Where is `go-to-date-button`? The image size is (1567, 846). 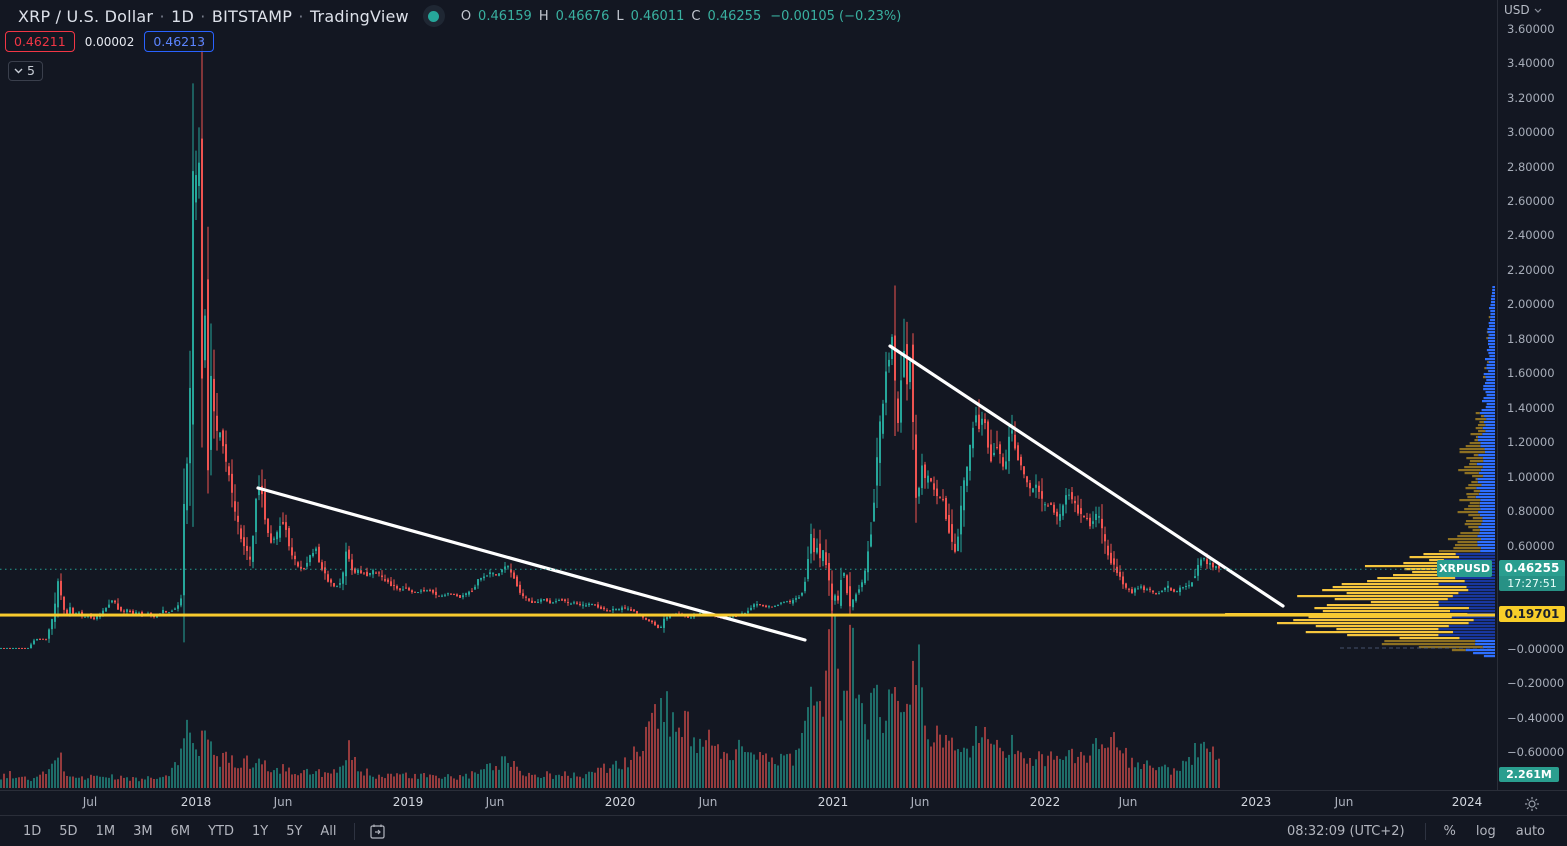
go-to-date-button is located at coordinates (377, 831).